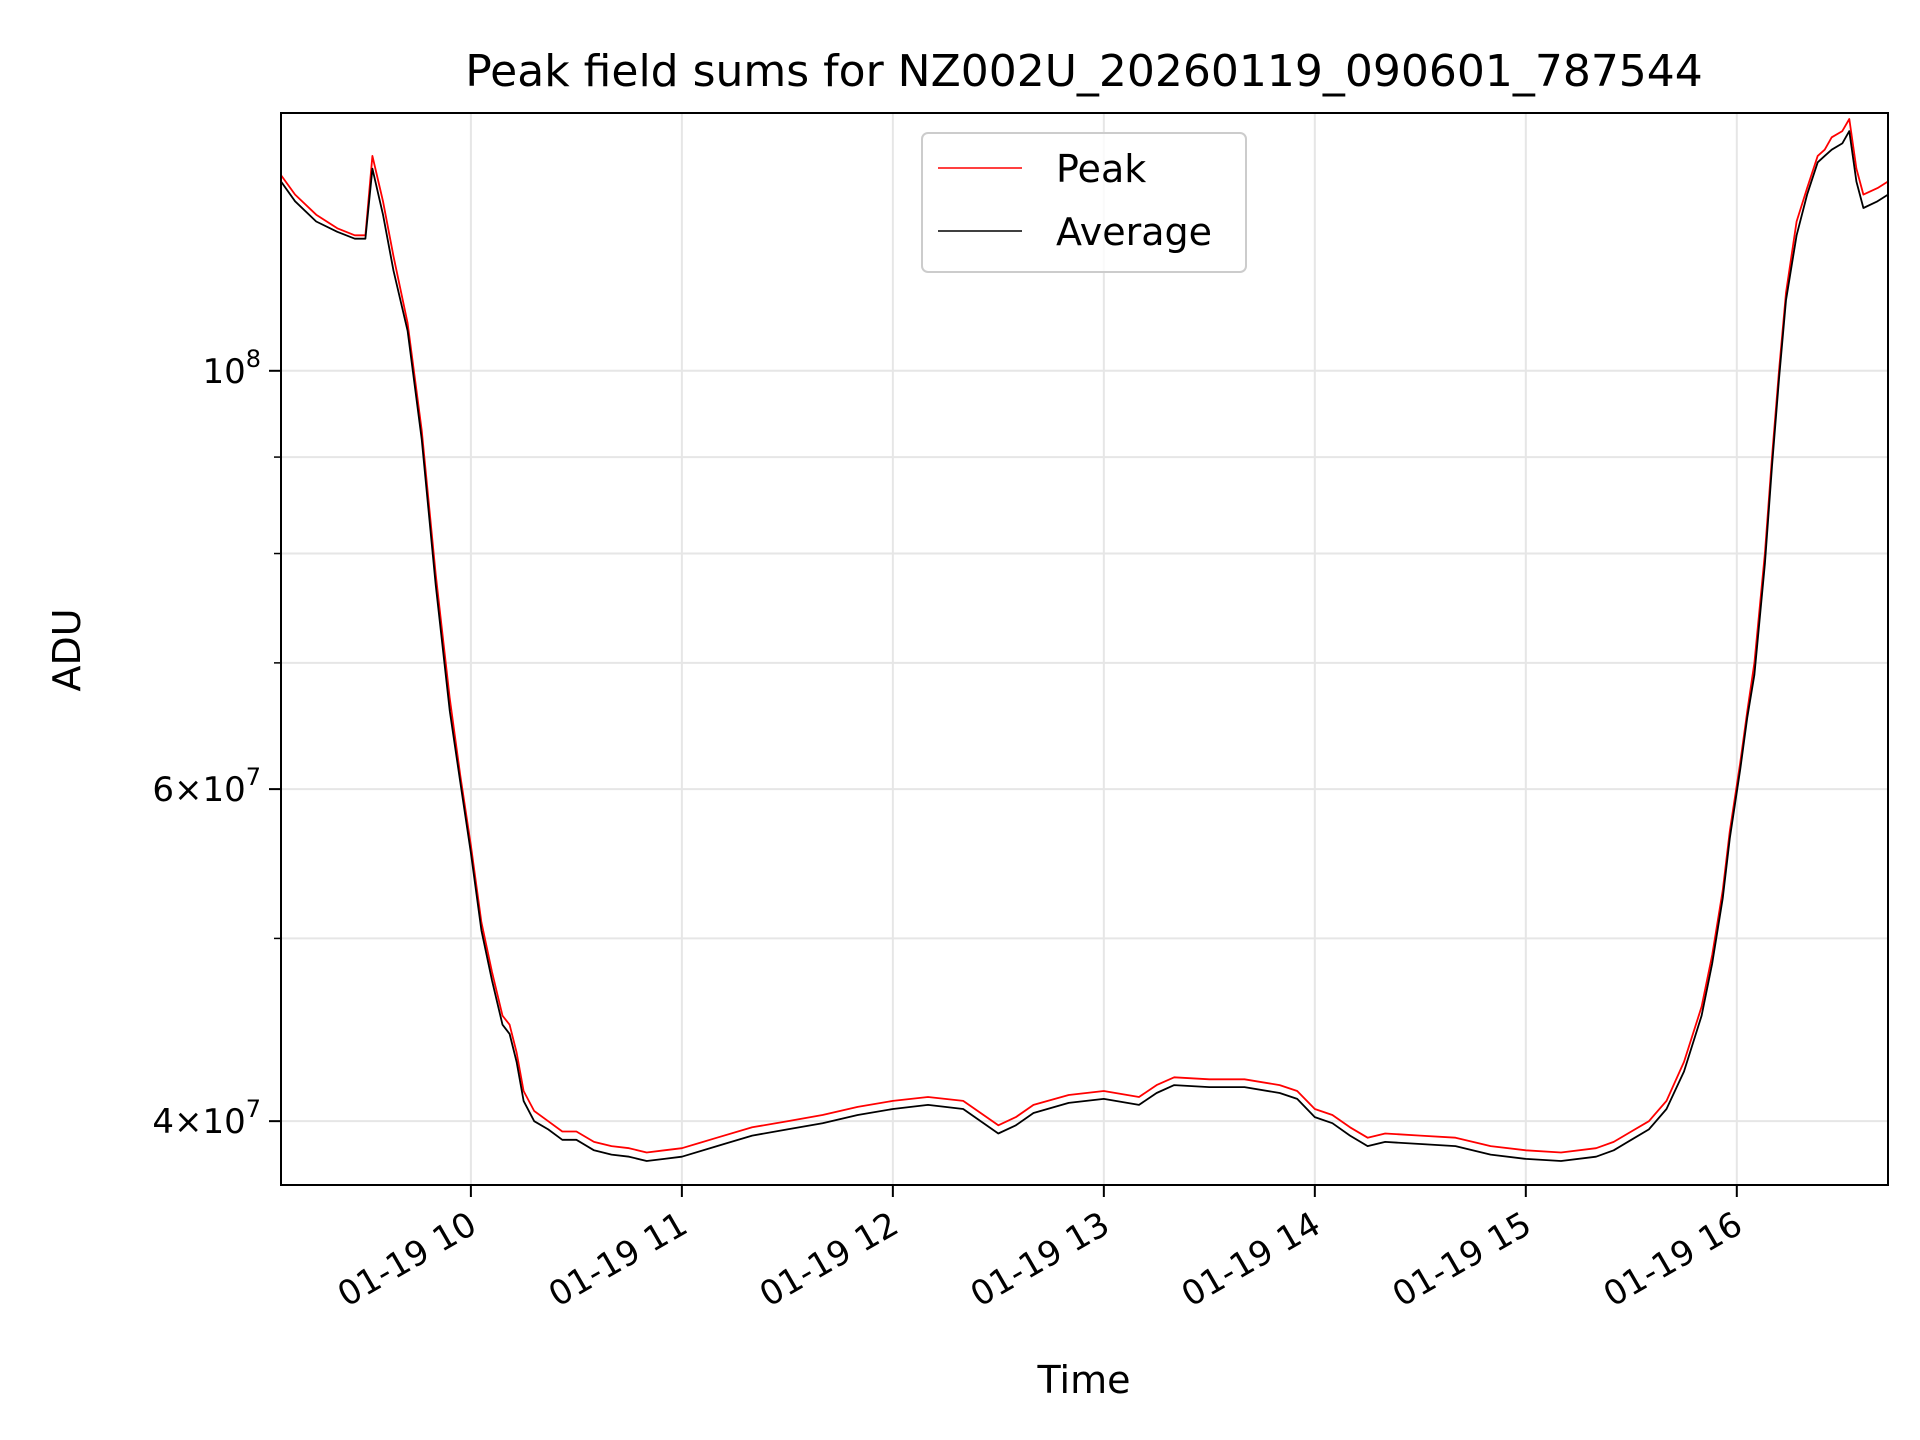 This screenshot has height=1440, width=1920. Describe the element at coordinates (216, 743) in the screenshot. I see `y-axis: 4×107 6×107 108` at that location.